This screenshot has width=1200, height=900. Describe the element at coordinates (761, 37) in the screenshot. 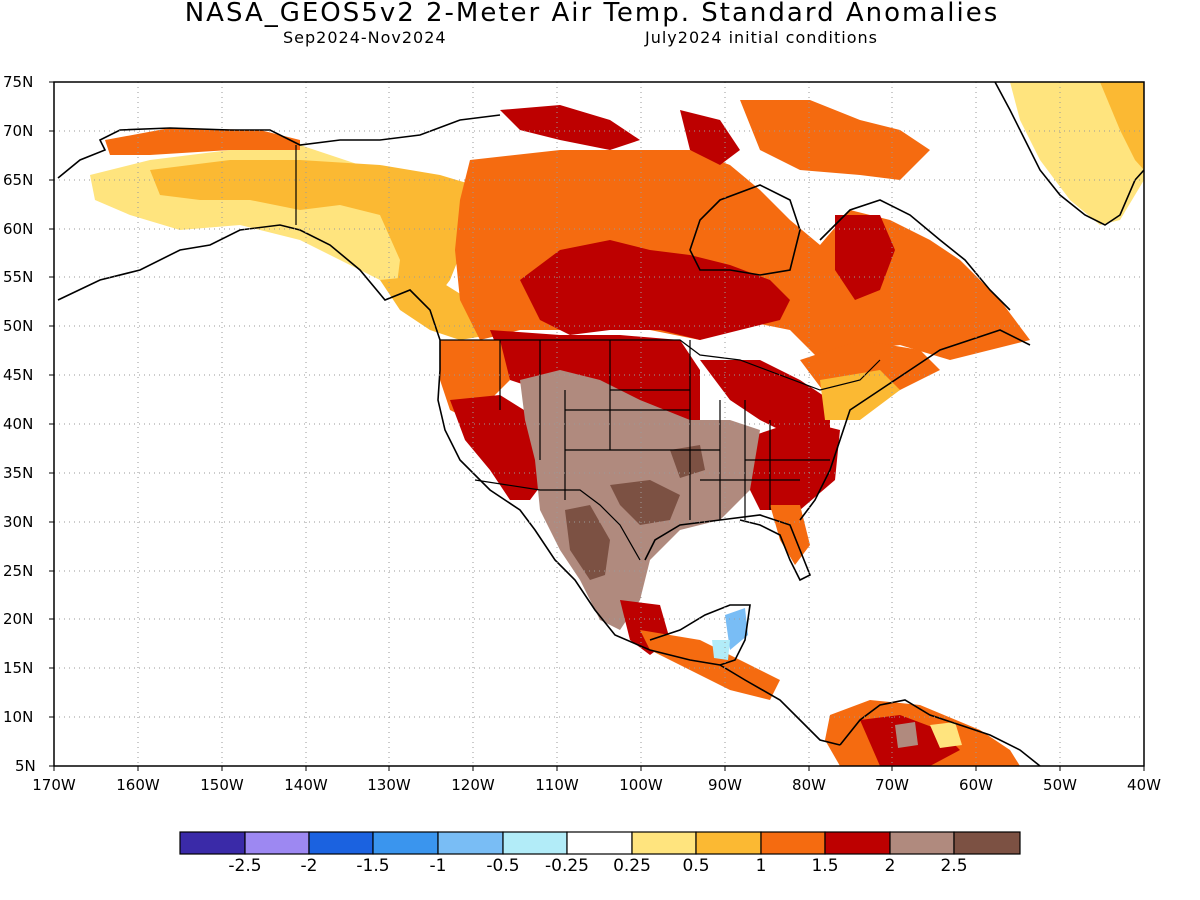

I see `initial-conditions: July2024 initial conditions` at that location.